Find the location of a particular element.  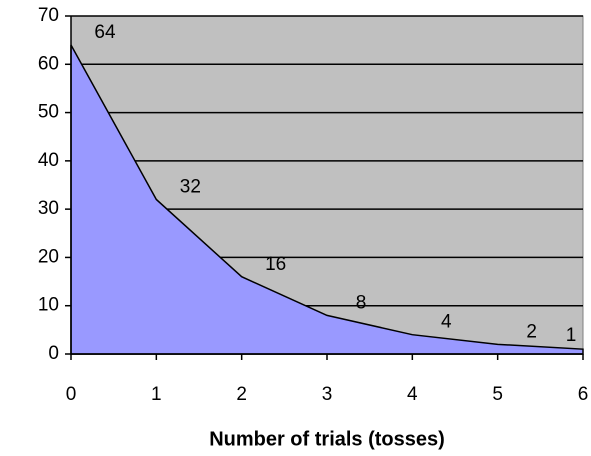

y-tick-label: 40 is located at coordinates (48, 160).